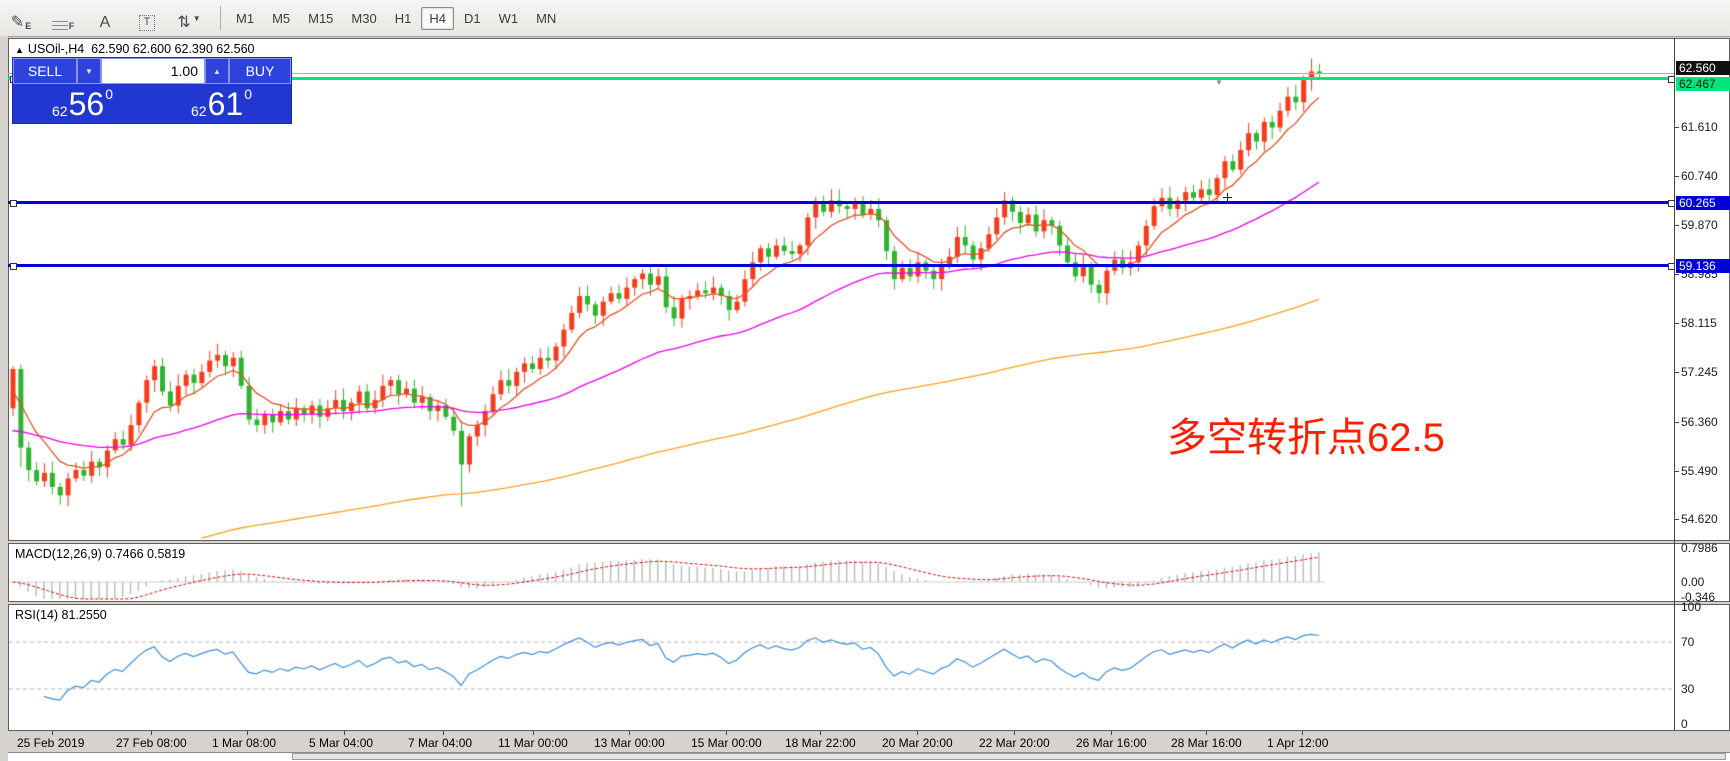 Image resolution: width=1730 pixels, height=761 pixels. Describe the element at coordinates (1688, 689) in the screenshot. I see `axis-tick-label: 30` at that location.